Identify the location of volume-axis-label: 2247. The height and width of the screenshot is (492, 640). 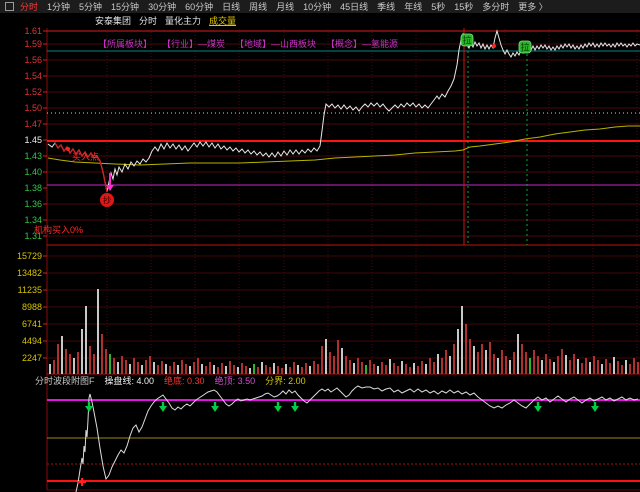
(31, 358).